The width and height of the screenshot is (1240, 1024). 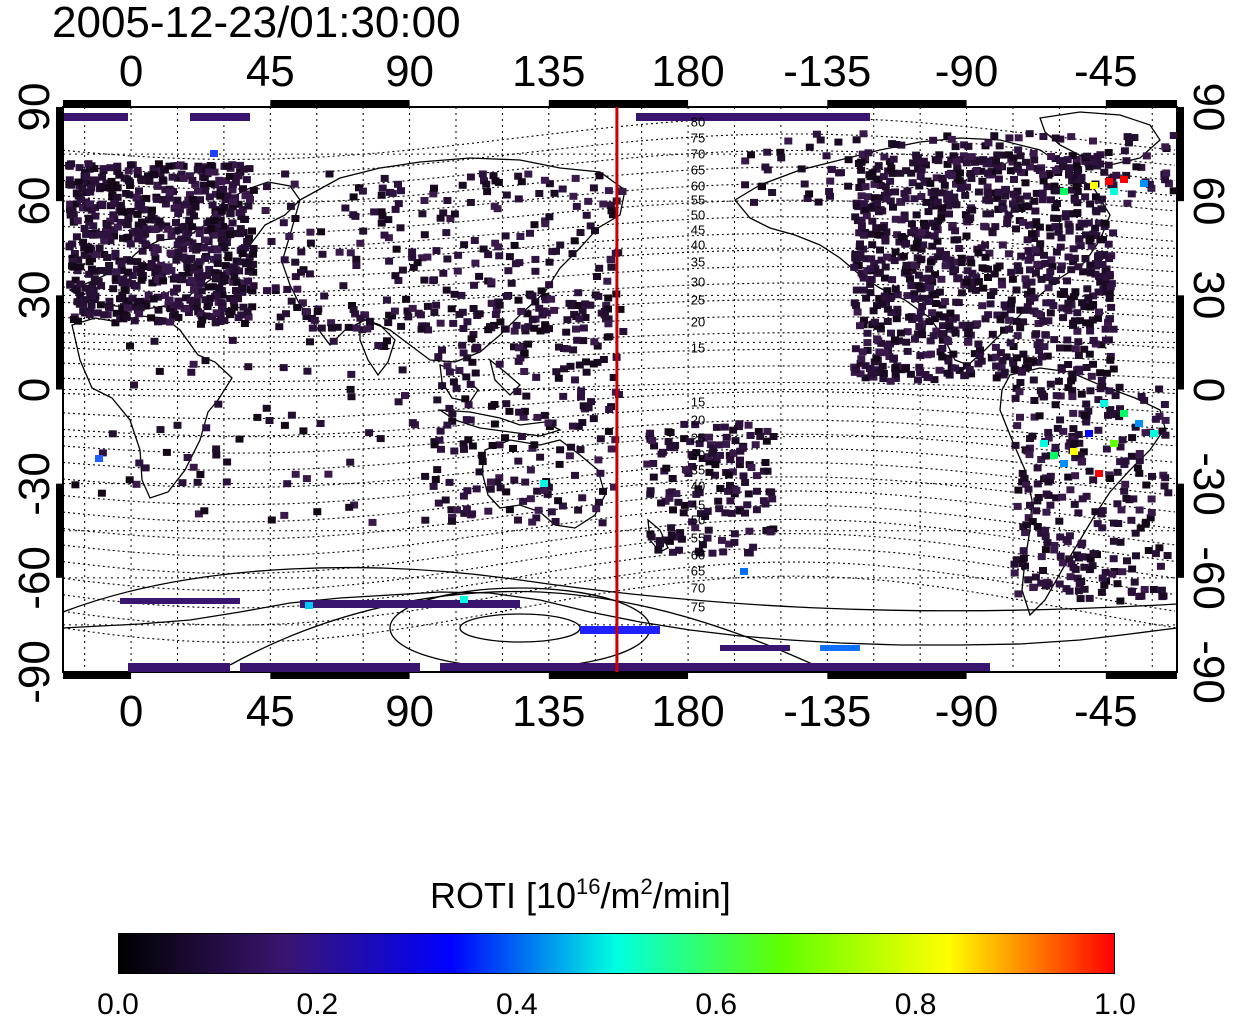 I want to click on lon-tick-top: 90, so click(x=409, y=72).